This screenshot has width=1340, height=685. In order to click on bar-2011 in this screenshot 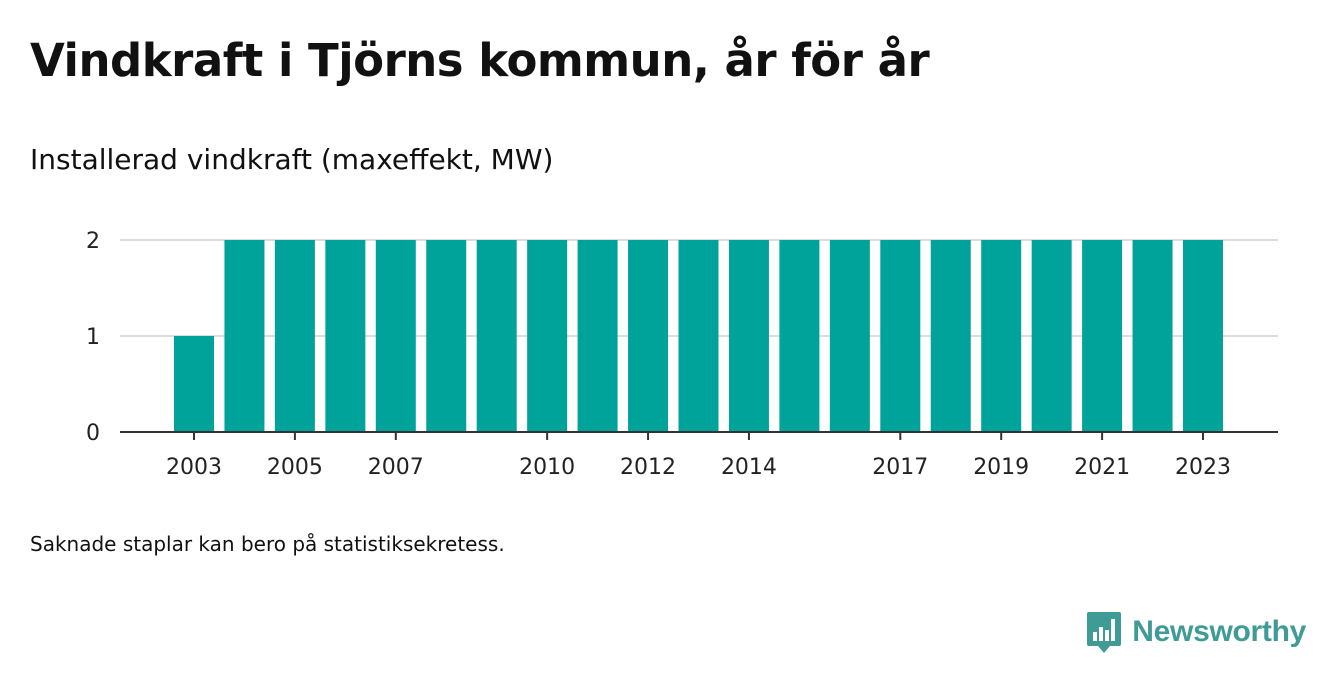, I will do `click(597, 336)`.